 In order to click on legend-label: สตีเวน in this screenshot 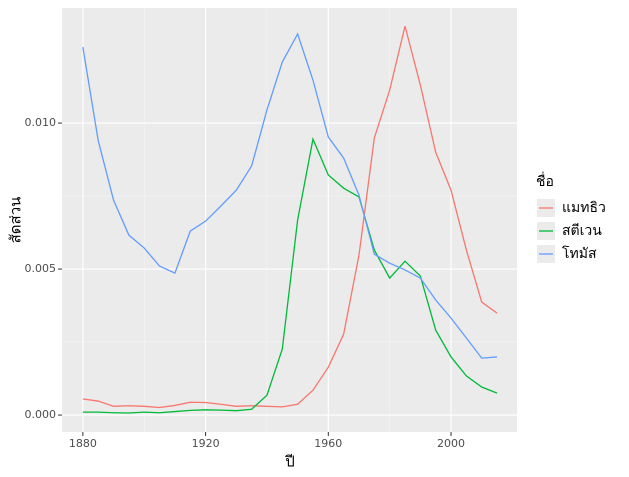, I will do `click(582, 231)`.